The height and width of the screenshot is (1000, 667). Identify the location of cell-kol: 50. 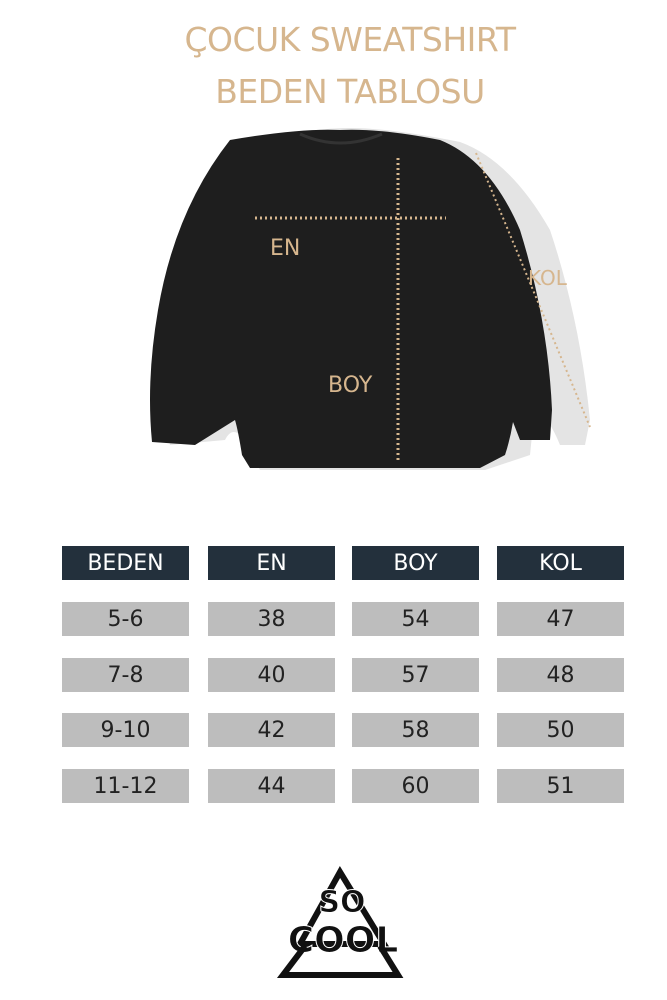
(560, 730).